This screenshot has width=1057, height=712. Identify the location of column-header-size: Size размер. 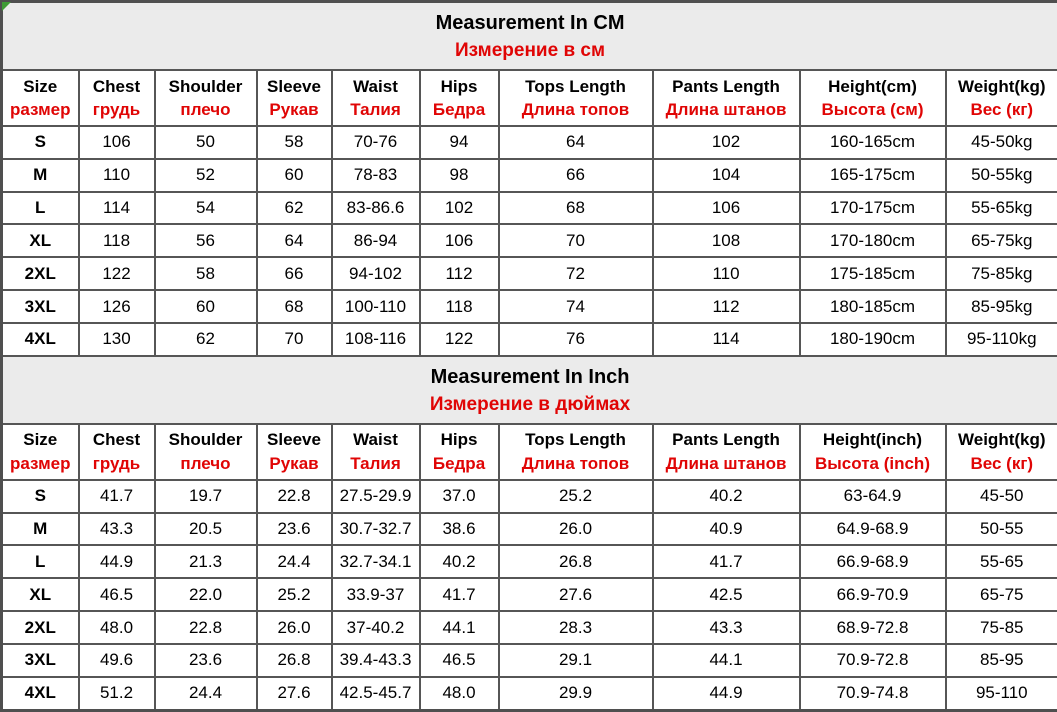
(40, 98).